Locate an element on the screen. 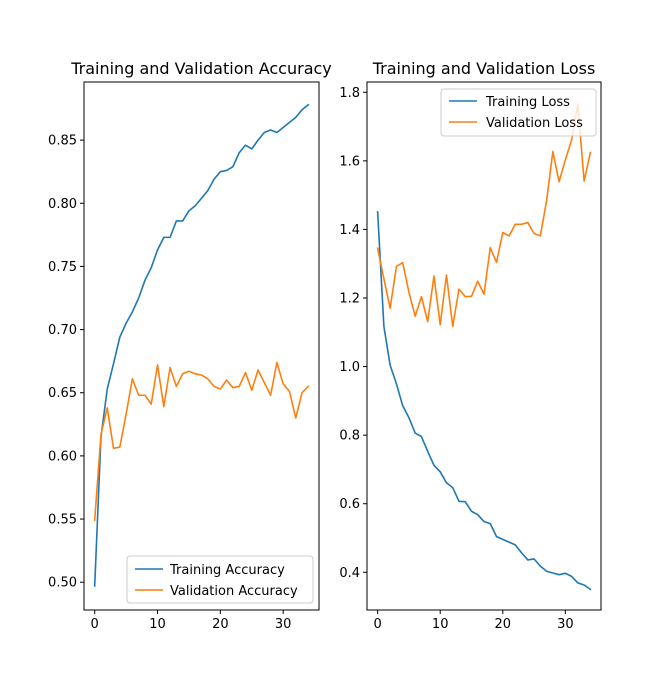  accuracy-x-tick-label: 10 is located at coordinates (157, 624).